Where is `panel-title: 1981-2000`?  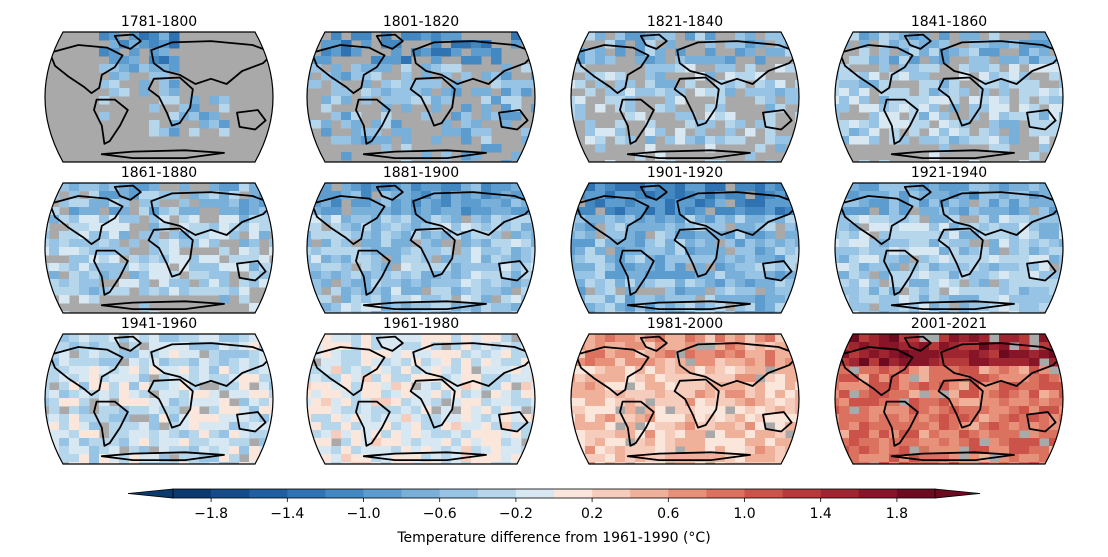
panel-title: 1981-2000 is located at coordinates (685, 324).